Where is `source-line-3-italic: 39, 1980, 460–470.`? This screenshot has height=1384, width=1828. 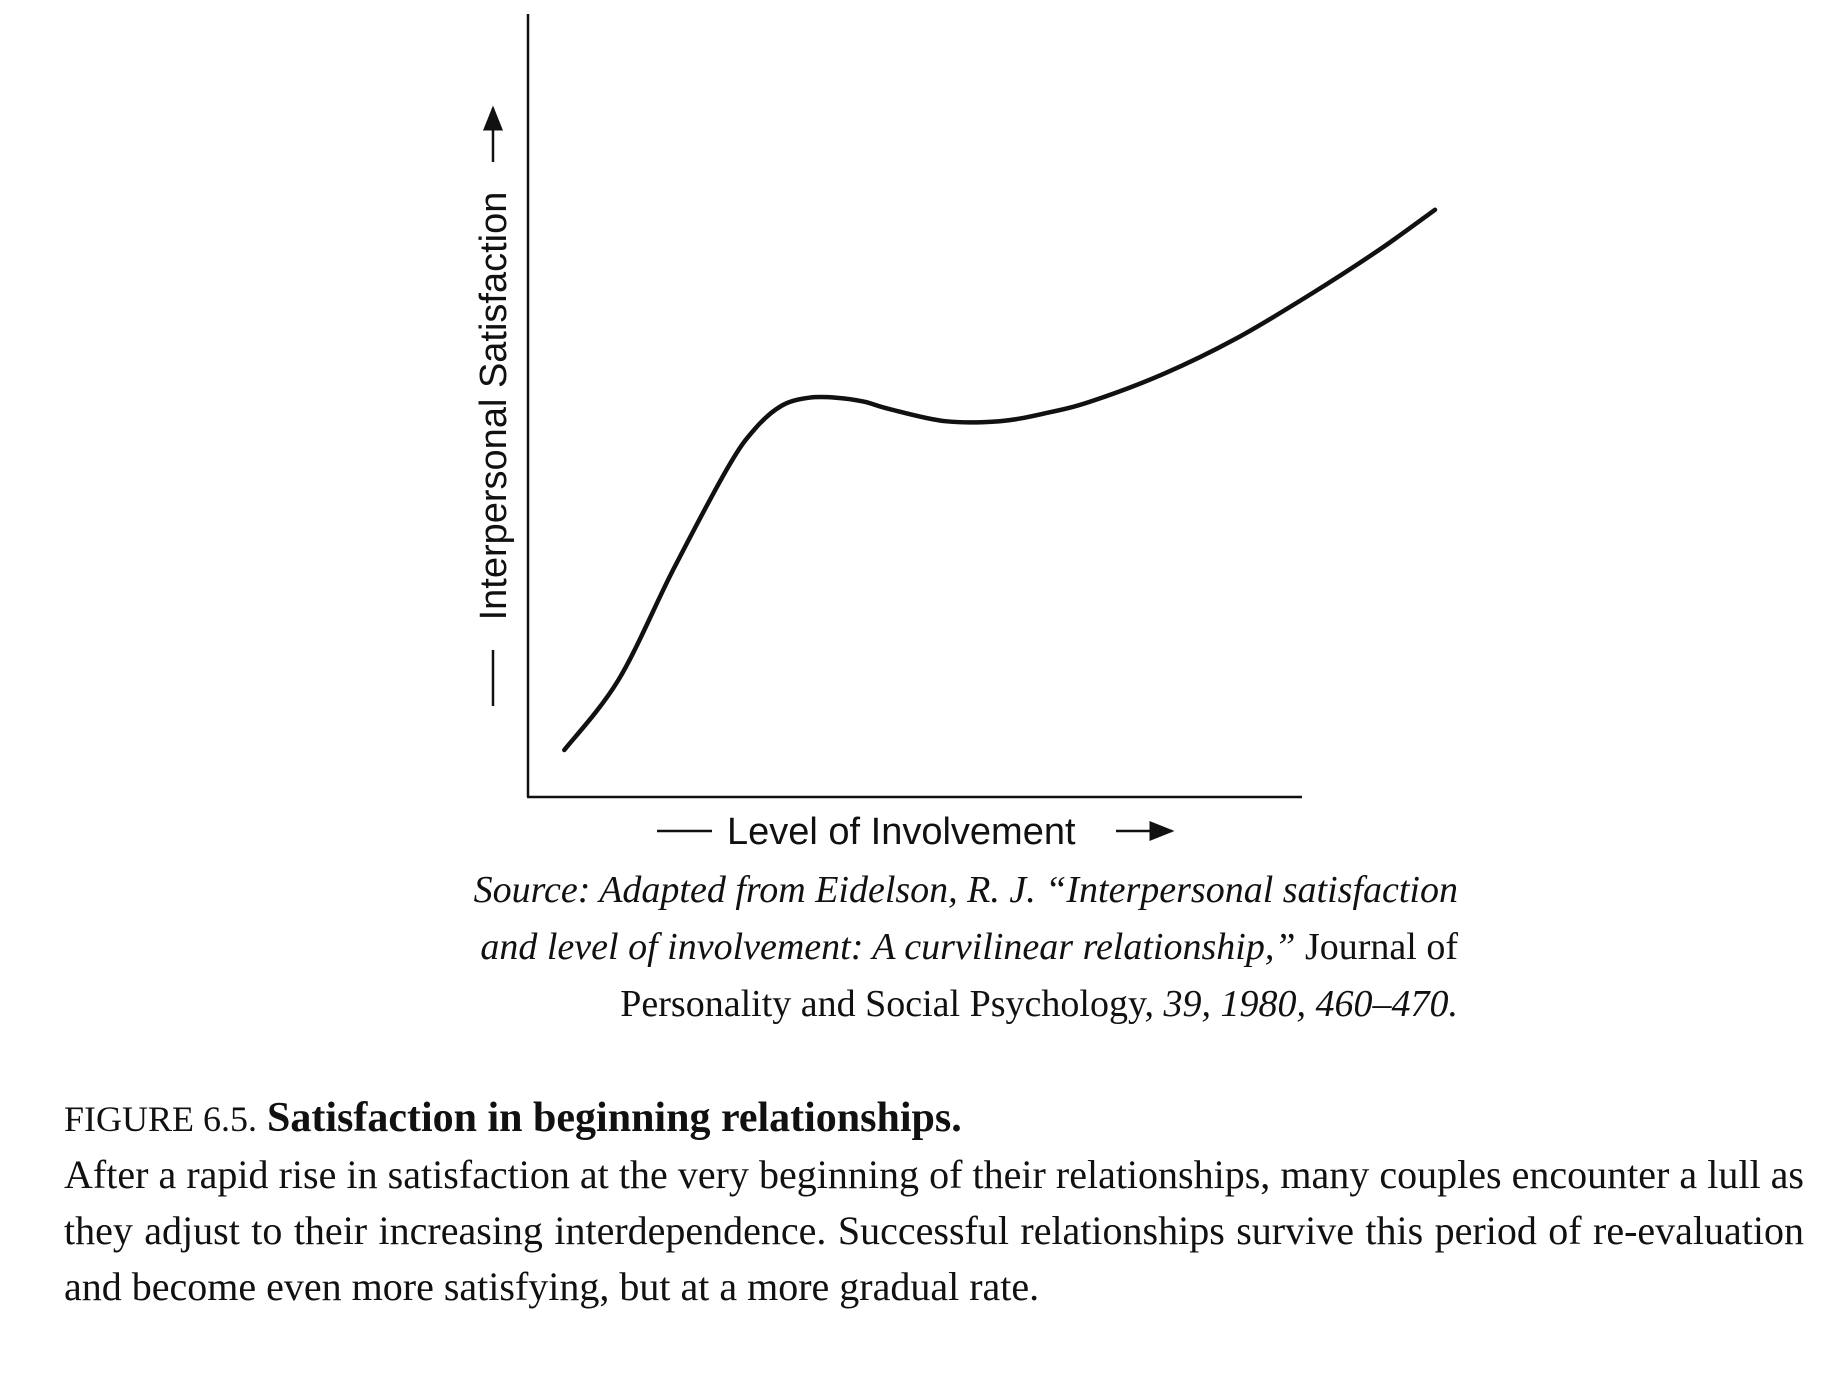 source-line-3-italic: 39, 1980, 460–470. is located at coordinates (1306, 1004).